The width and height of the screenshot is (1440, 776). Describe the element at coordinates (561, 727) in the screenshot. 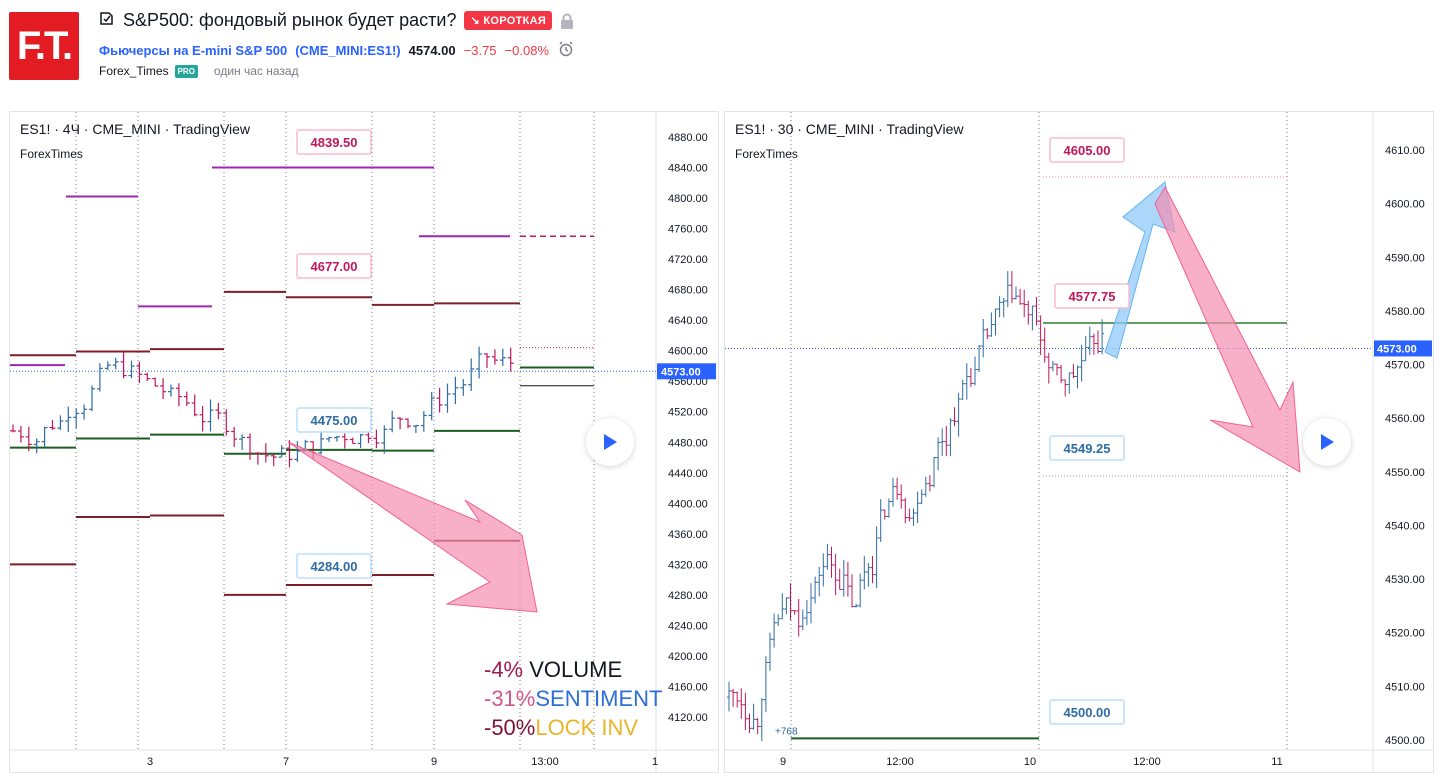

I see `legend-row-lock-inv: -50%LOCK INV` at that location.